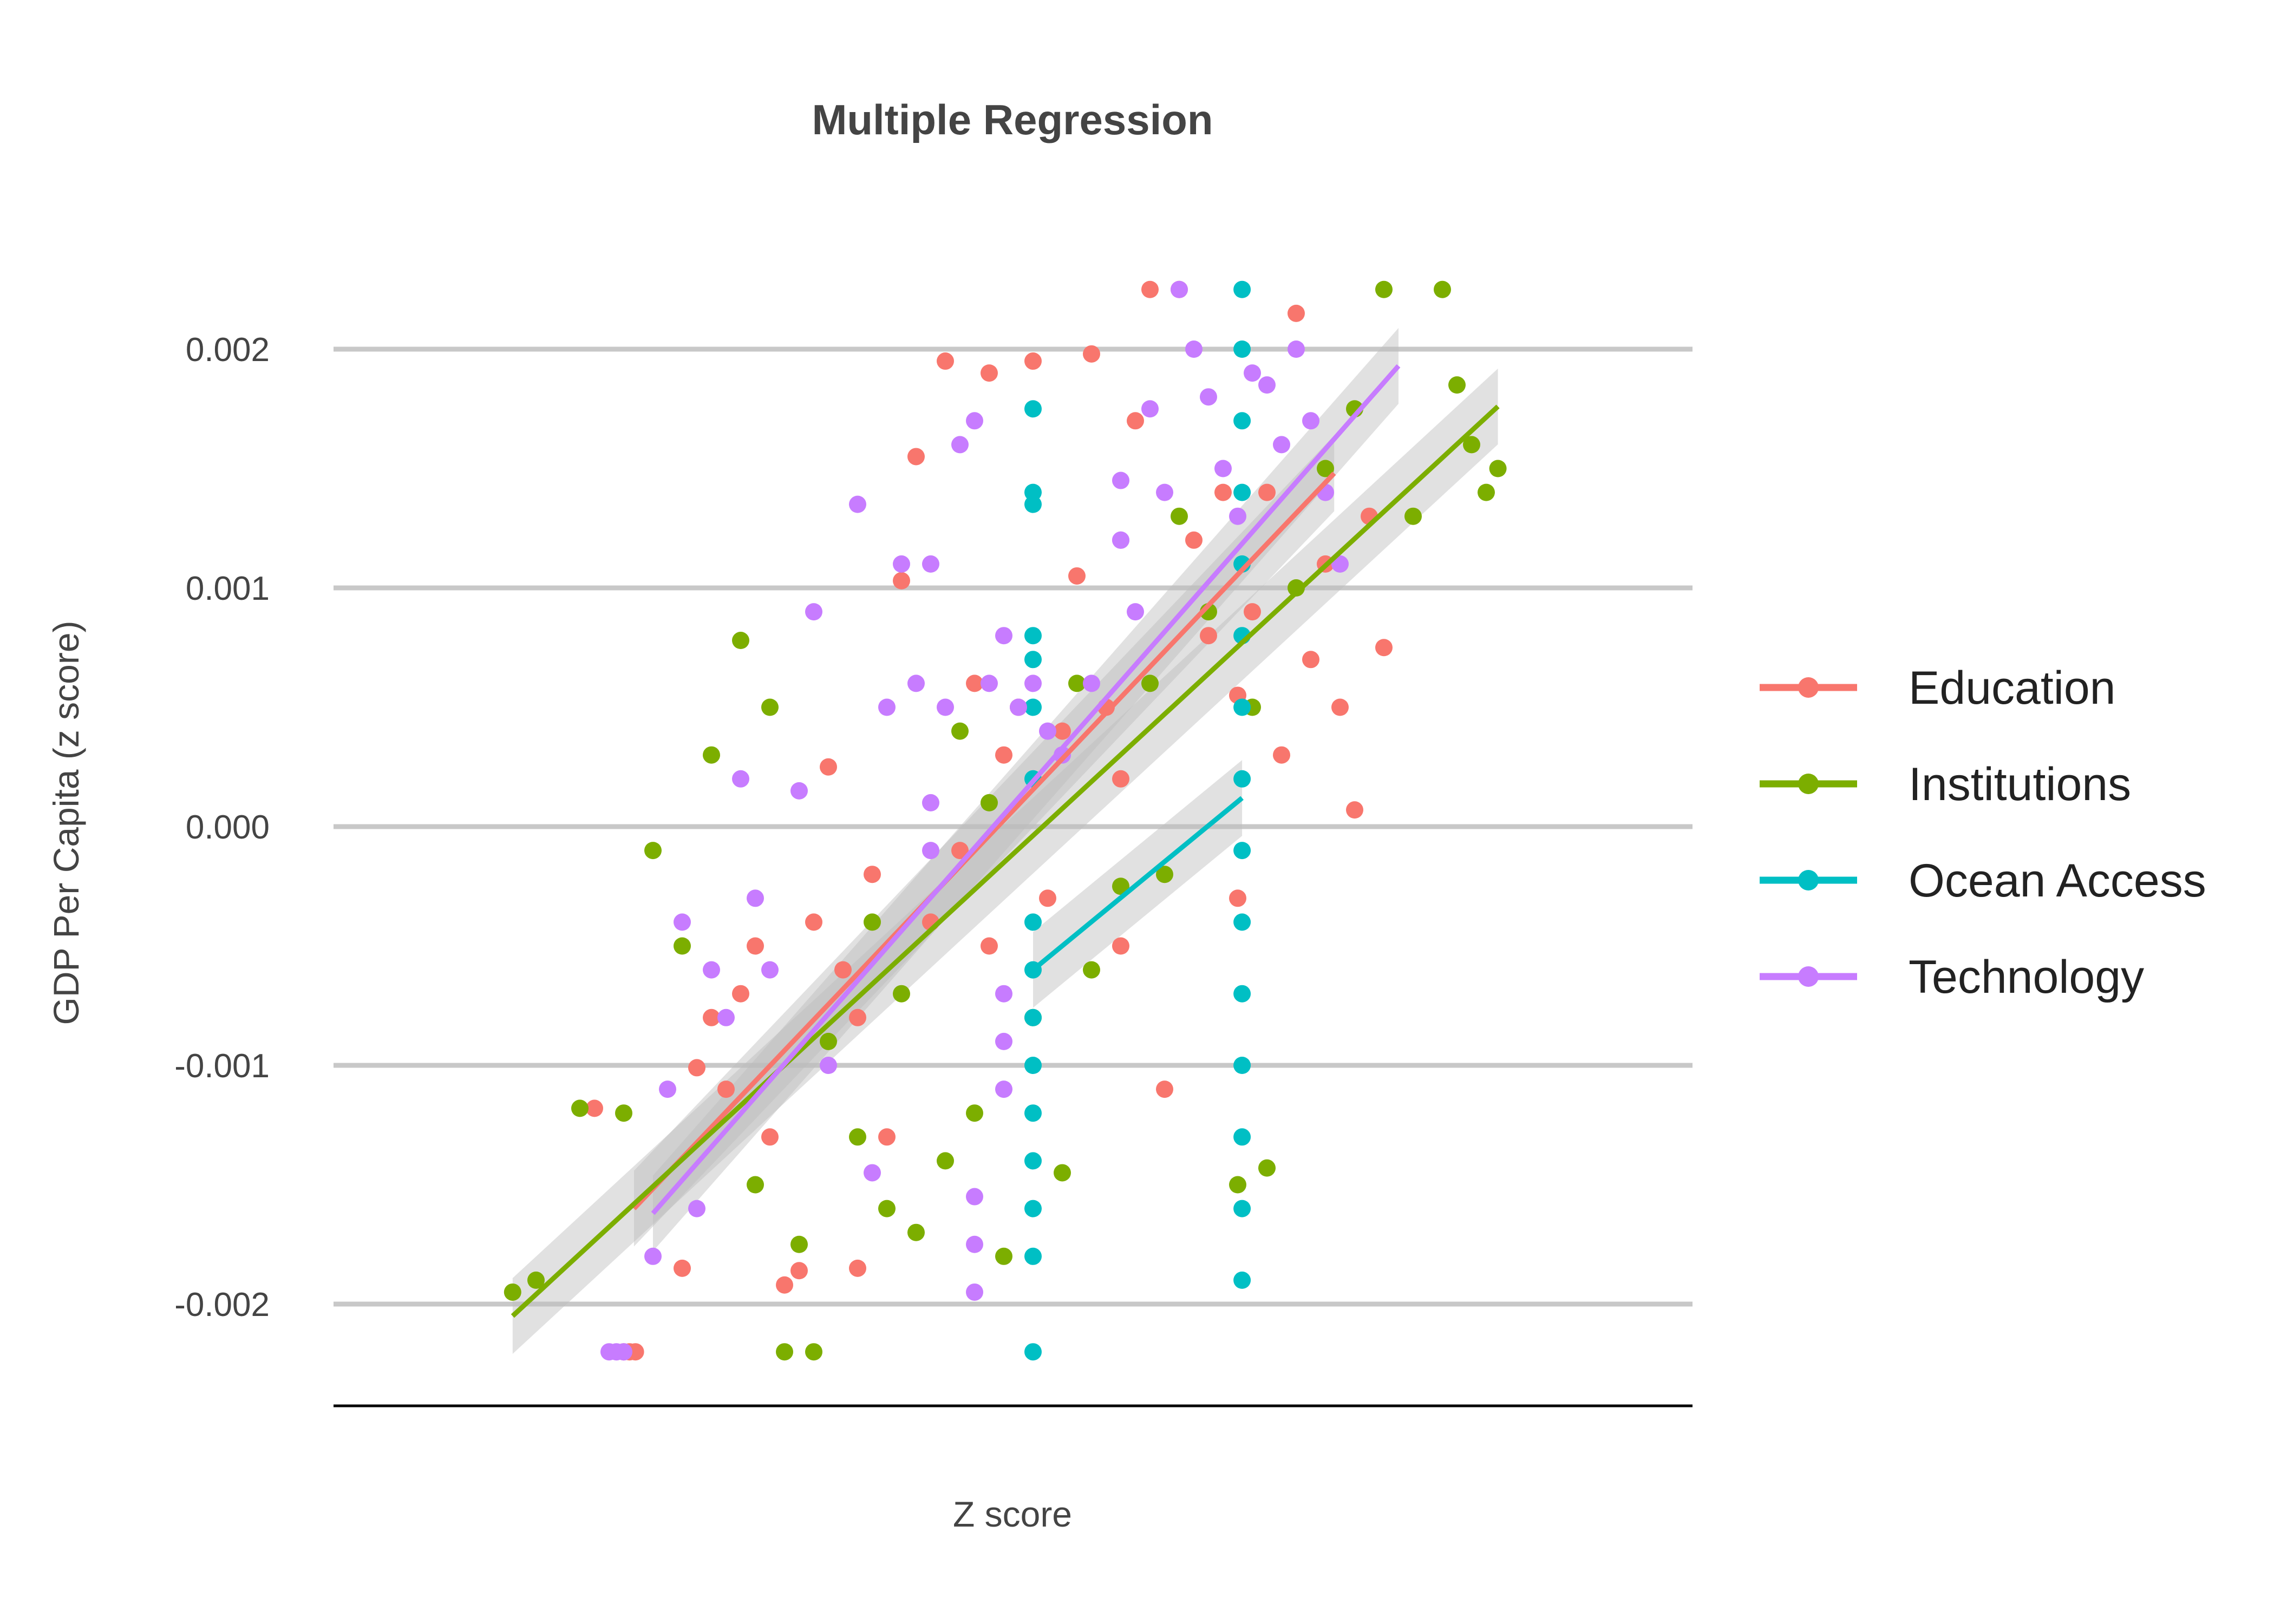  I want to click on legend-item: Ocean Access, so click(1983, 881).